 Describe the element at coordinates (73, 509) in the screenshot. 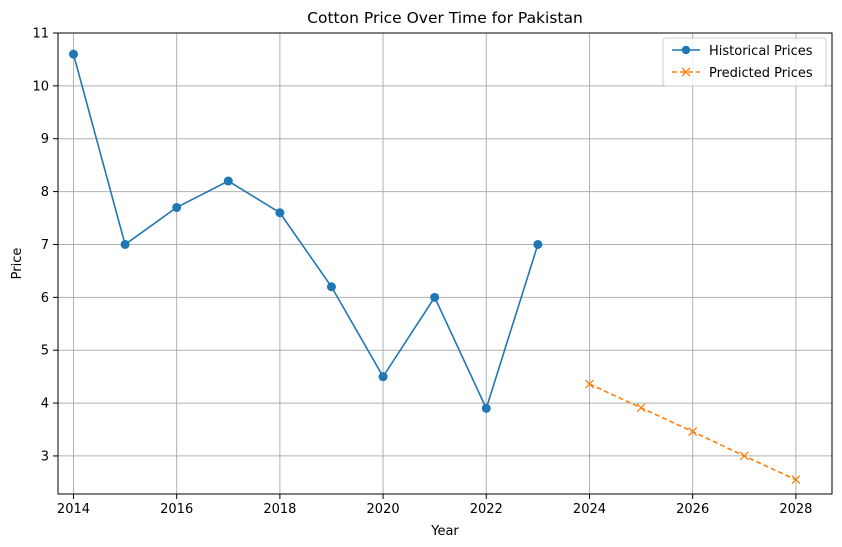

I see `x-tick-label: 2014` at that location.